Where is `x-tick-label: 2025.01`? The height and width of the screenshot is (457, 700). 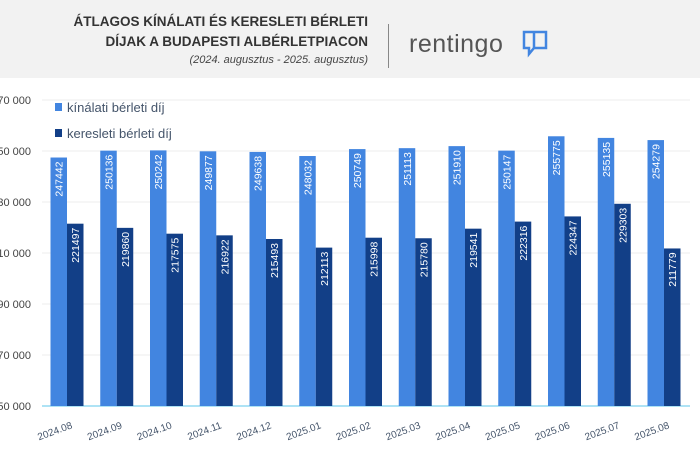 x-tick-label: 2025.01 is located at coordinates (304, 431).